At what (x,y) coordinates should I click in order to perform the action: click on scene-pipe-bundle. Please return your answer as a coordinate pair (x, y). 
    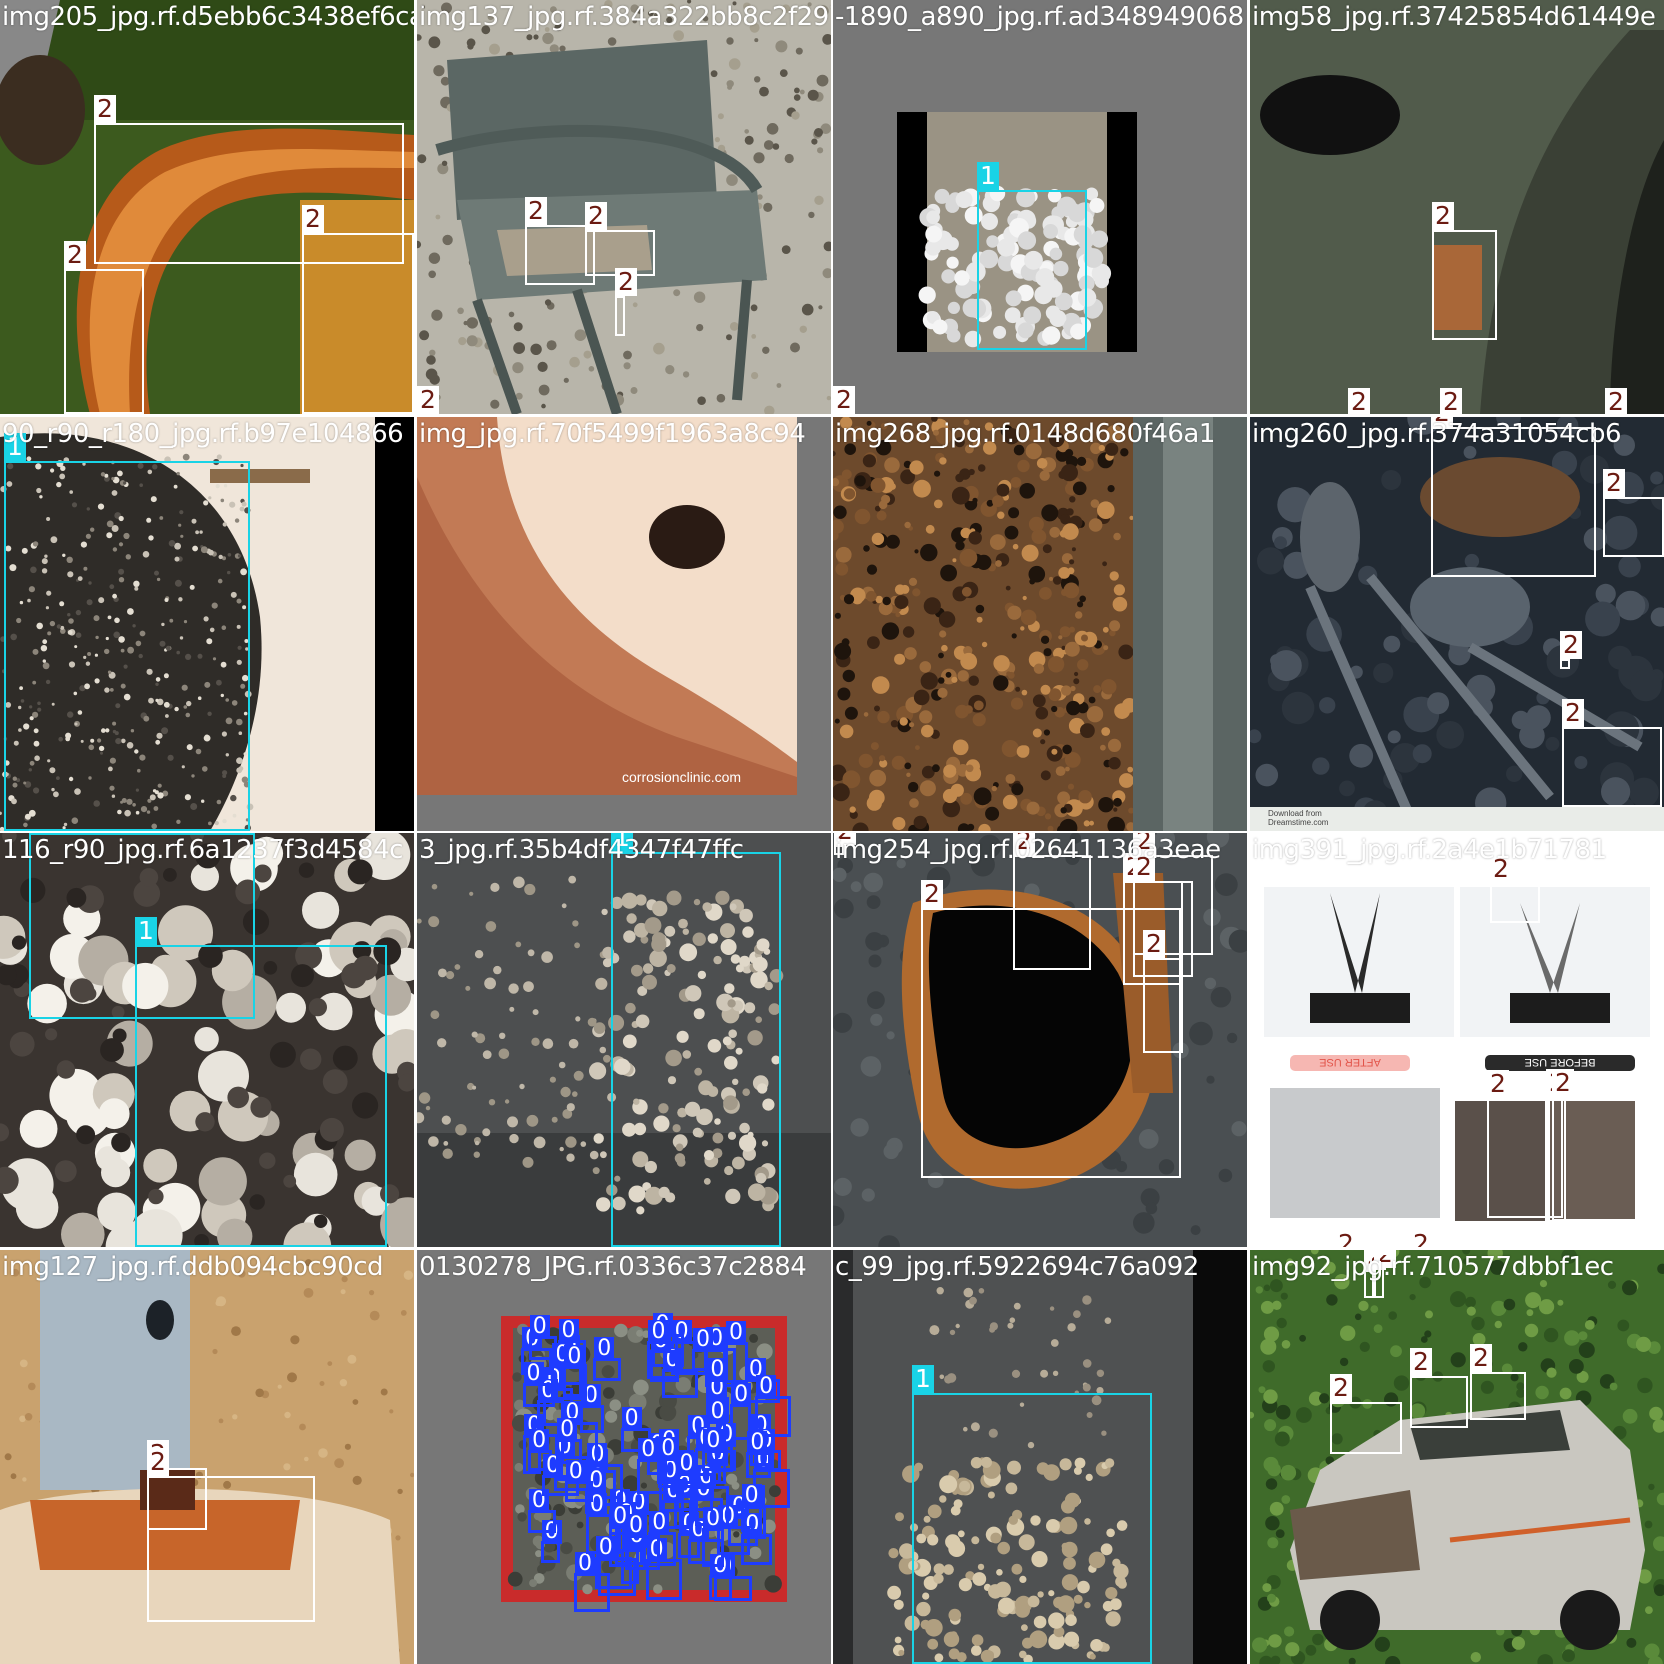
    Looking at the image, I should click on (1040, 207).